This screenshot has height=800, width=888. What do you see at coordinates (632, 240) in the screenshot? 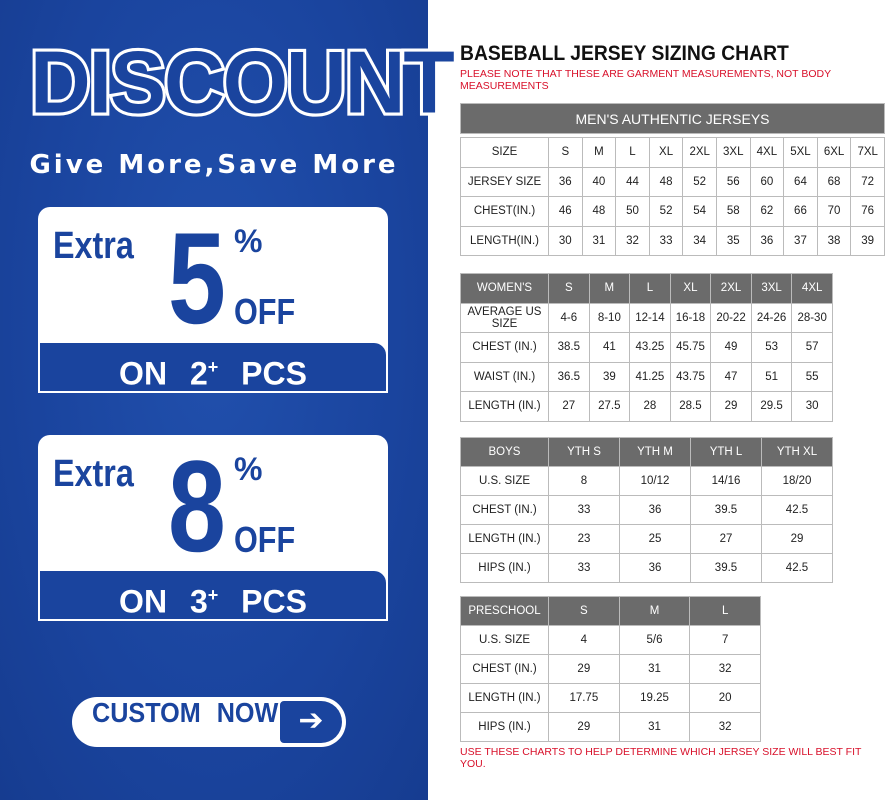
I see `table-cell: 32` at bounding box center [632, 240].